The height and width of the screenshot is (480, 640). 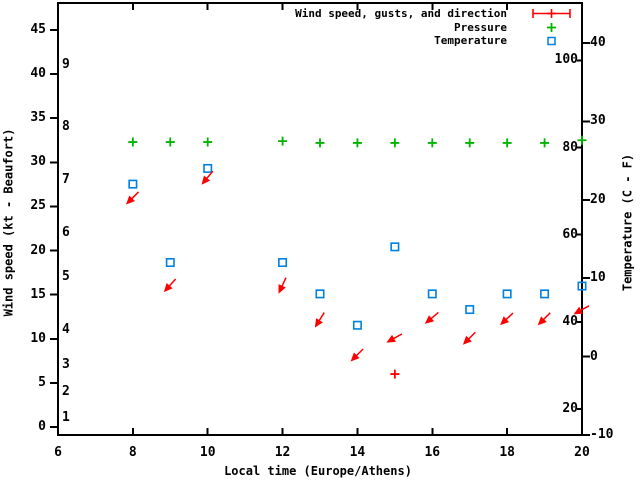 I want to click on fahrenheit-label: 20, so click(x=570, y=408).